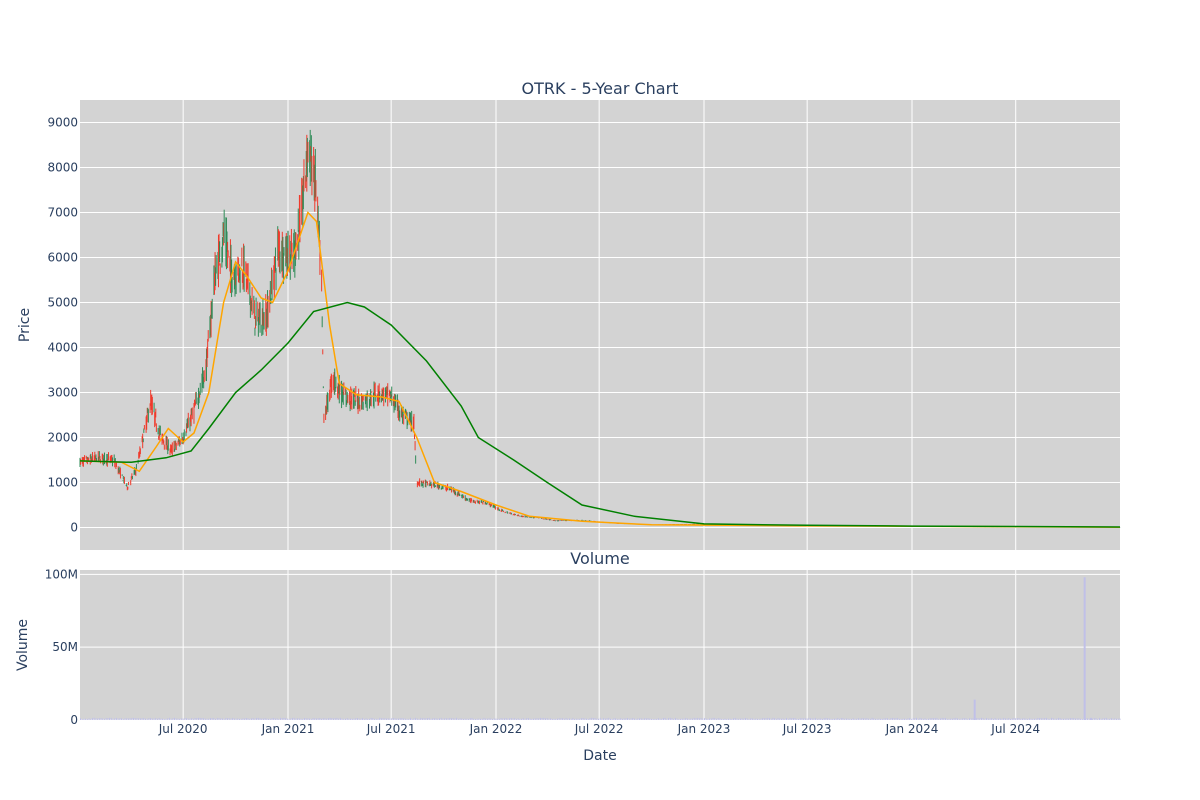 The height and width of the screenshot is (800, 1200). Describe the element at coordinates (62, 393) in the screenshot. I see `price-y-tick-label: 3000` at that location.